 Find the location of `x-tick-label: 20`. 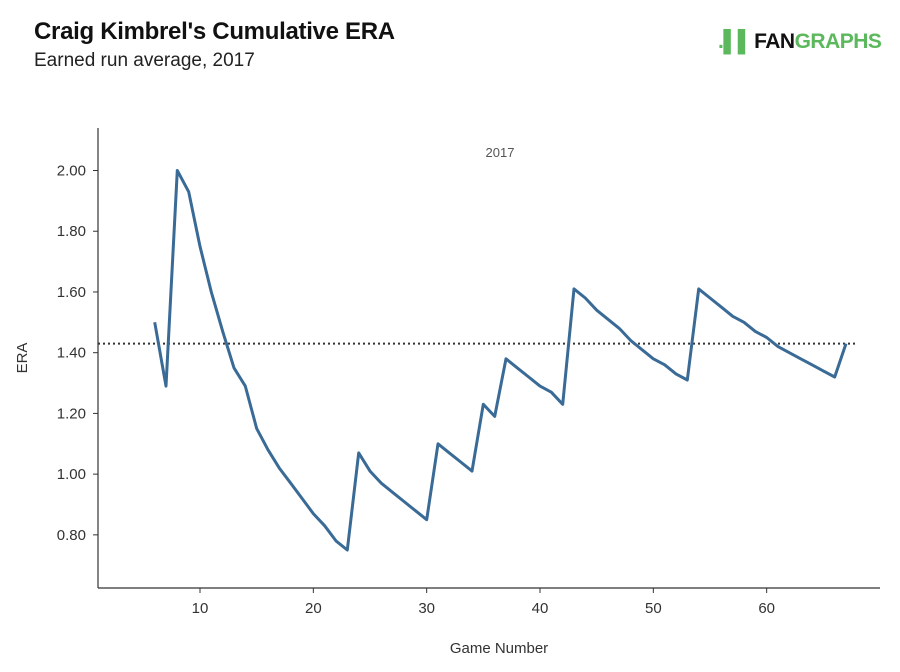

x-tick-label: 20 is located at coordinates (313, 608).